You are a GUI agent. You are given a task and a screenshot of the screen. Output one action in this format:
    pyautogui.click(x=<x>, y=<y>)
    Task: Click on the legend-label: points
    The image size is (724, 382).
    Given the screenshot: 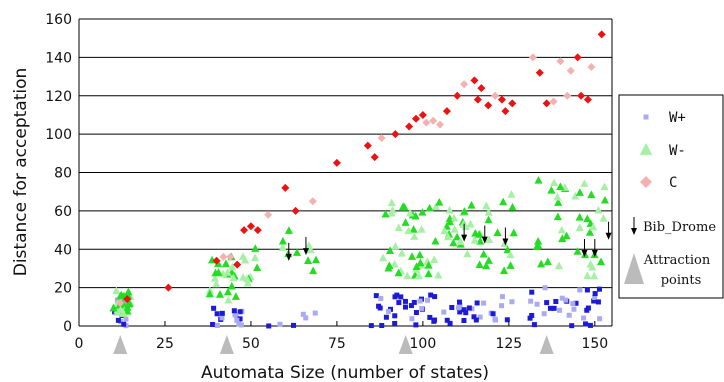 What is the action you would take?
    pyautogui.click(x=681, y=280)
    